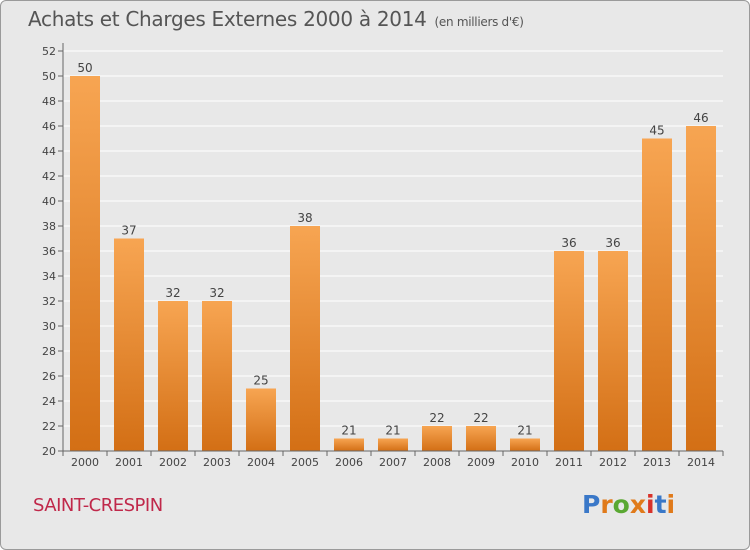  I want to click on y-tick-label: 20, so click(49, 451).